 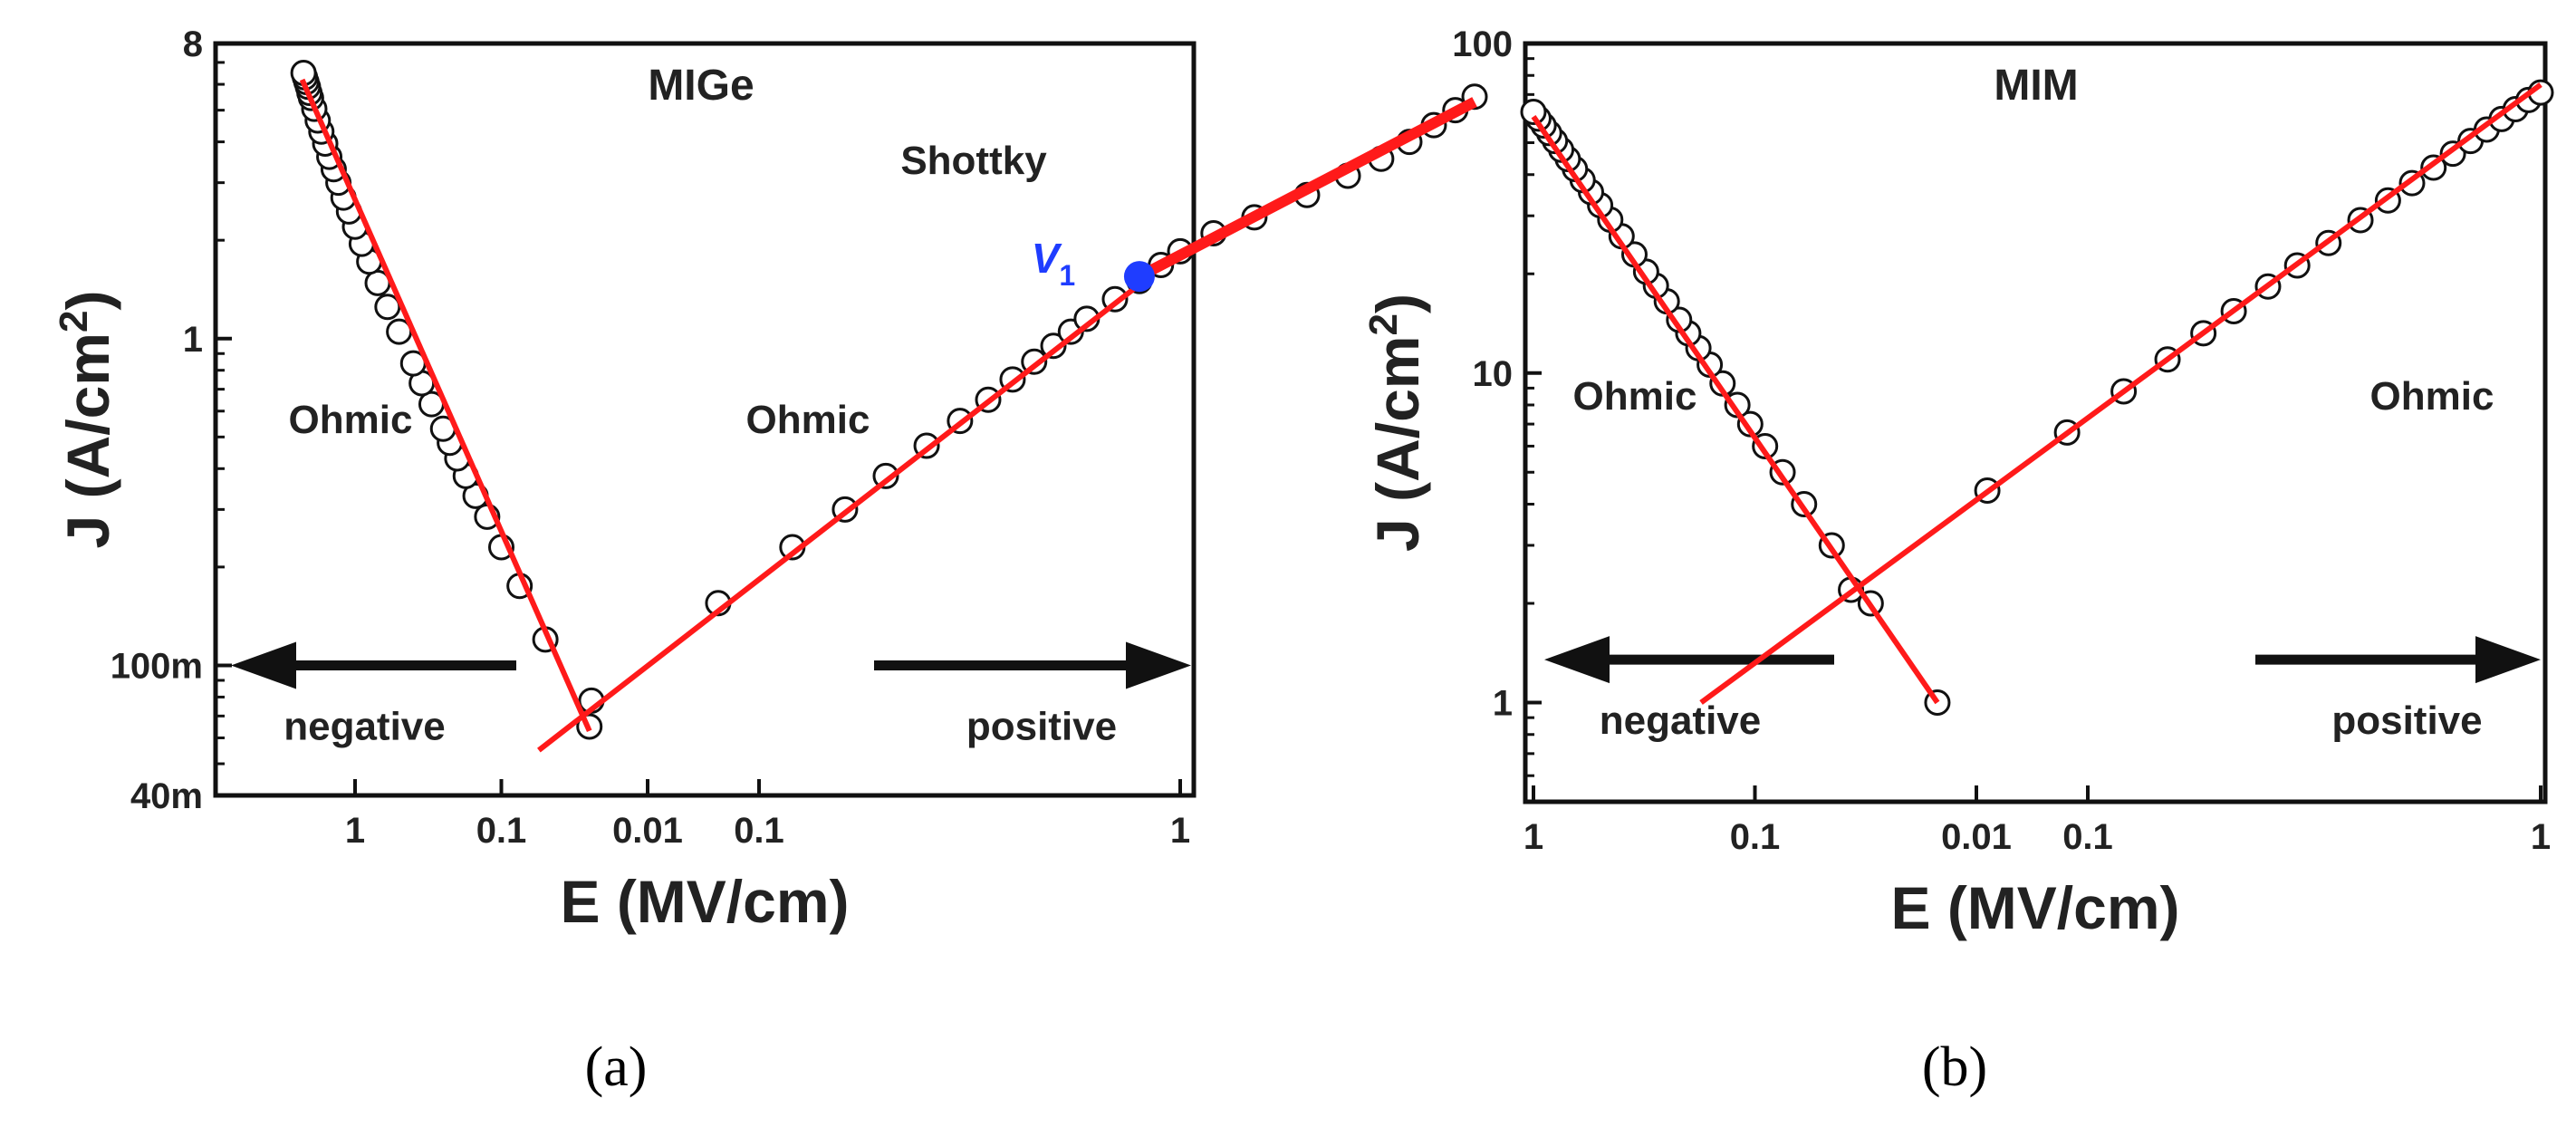 I want to click on chart-title: MIGe, so click(x=701, y=86).